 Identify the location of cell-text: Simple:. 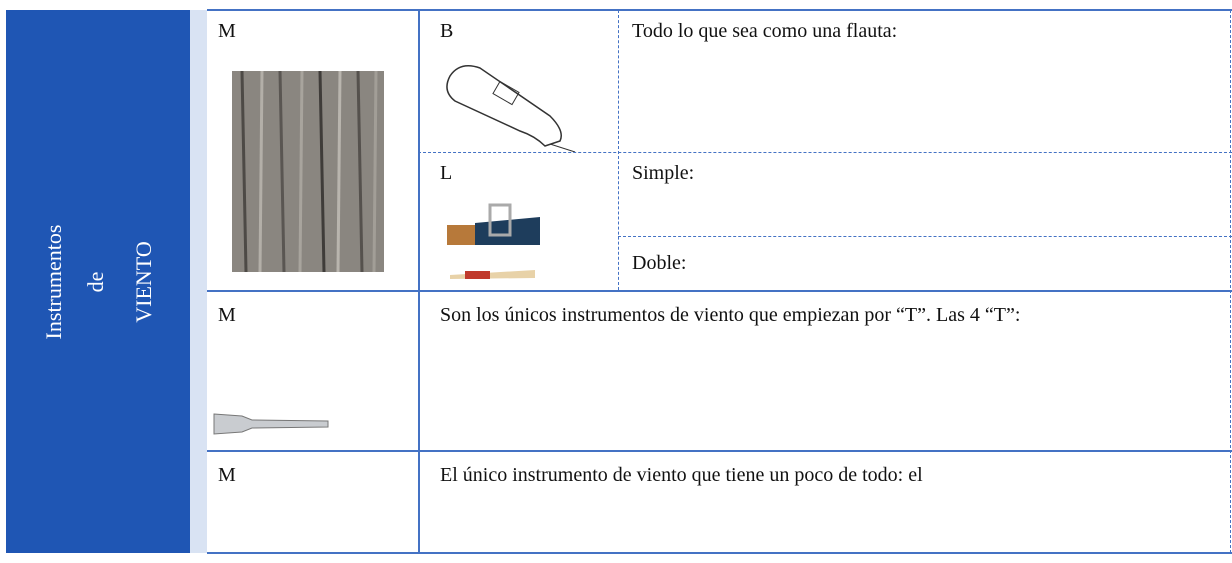
(663, 173).